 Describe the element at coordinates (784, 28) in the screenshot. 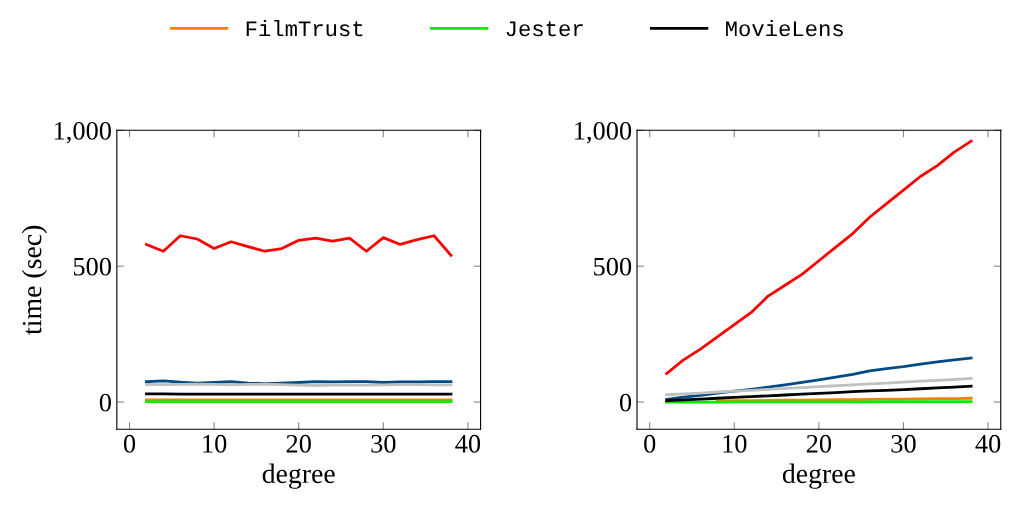

I see `legend-label: MovieLens` at that location.